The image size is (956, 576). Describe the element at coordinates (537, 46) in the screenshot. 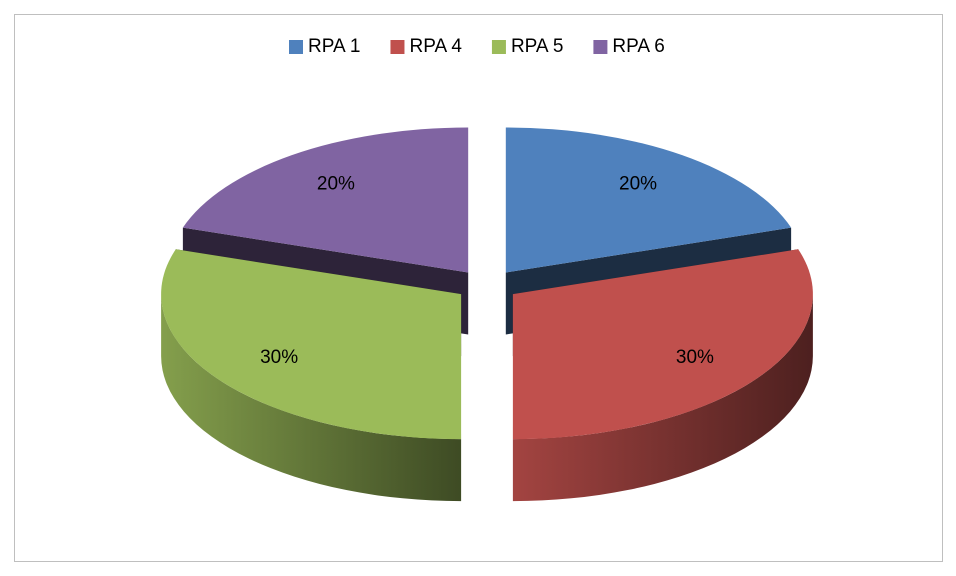

I see `legend-label: RPA 5` at that location.